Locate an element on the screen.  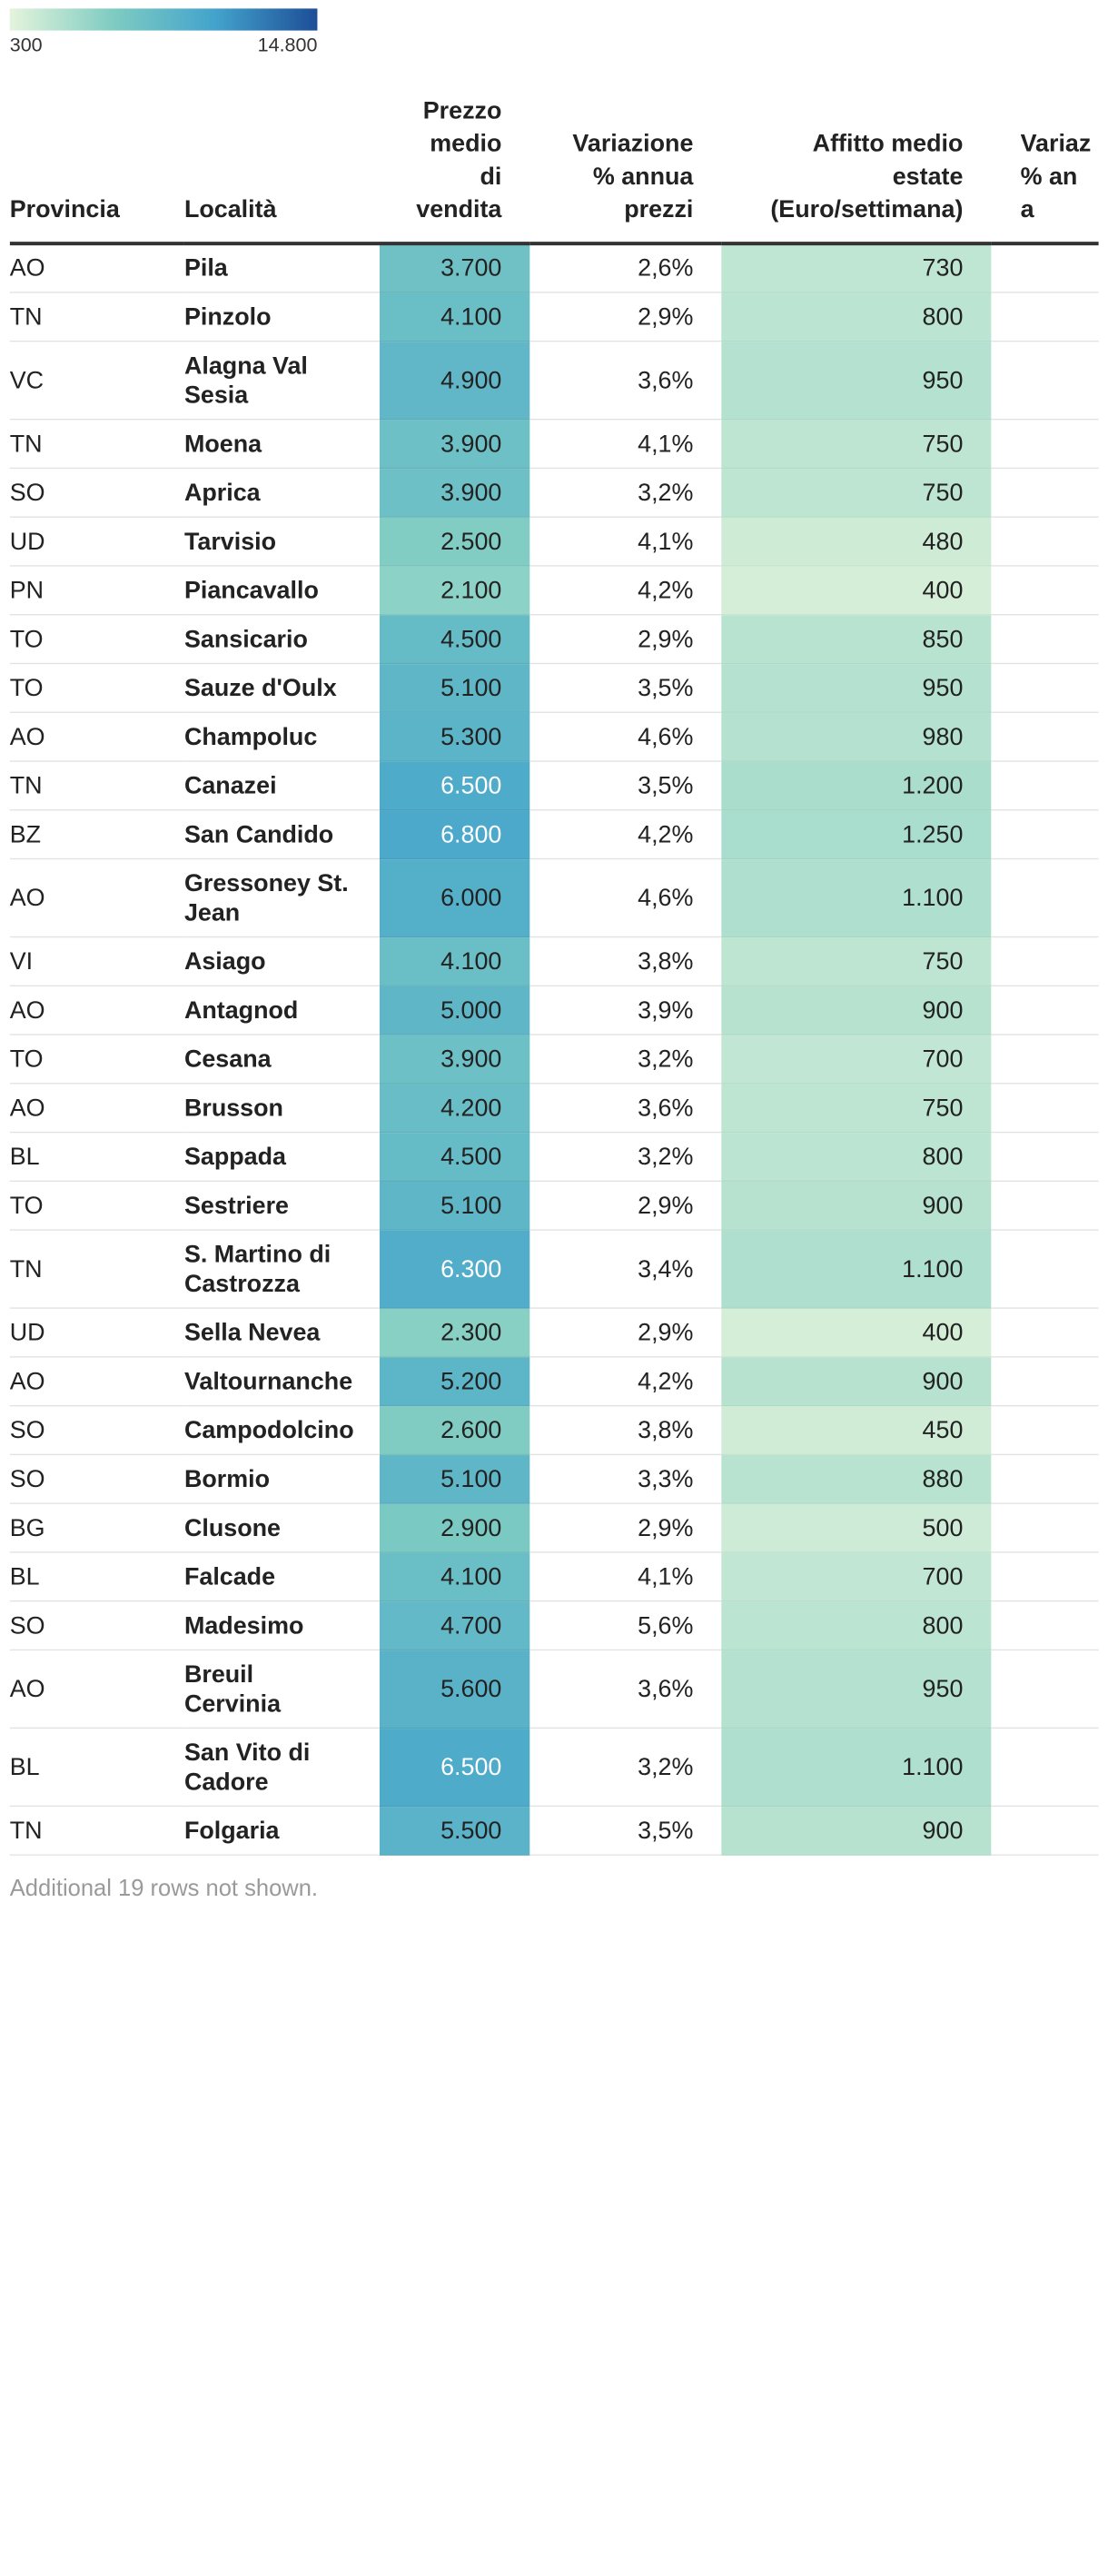
table-row: UD Tarvisio 2.500 4,1% 480 is located at coordinates (554, 542).